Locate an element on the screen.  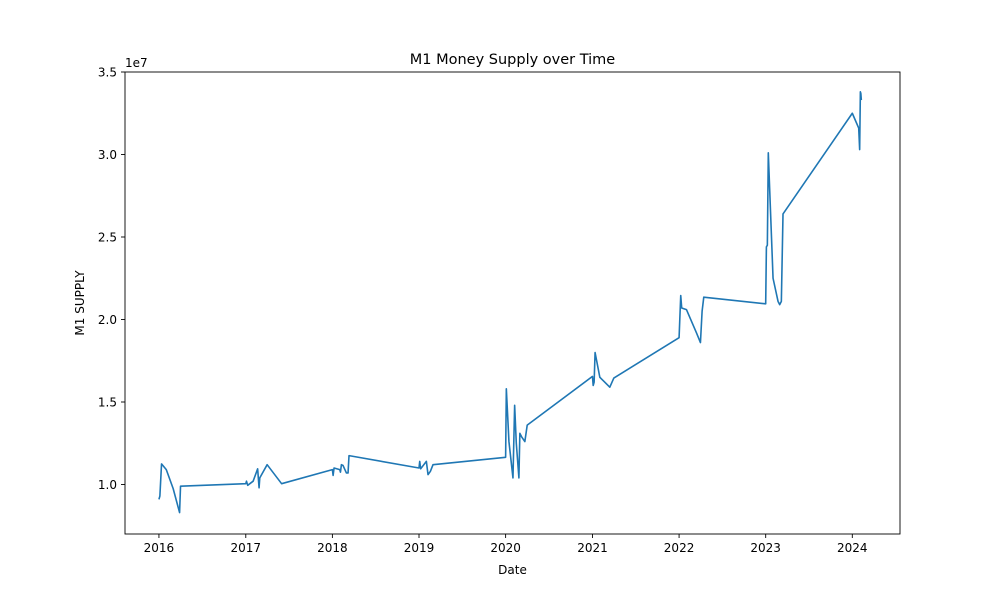
x-tick-label: 2024 is located at coordinates (852, 548).